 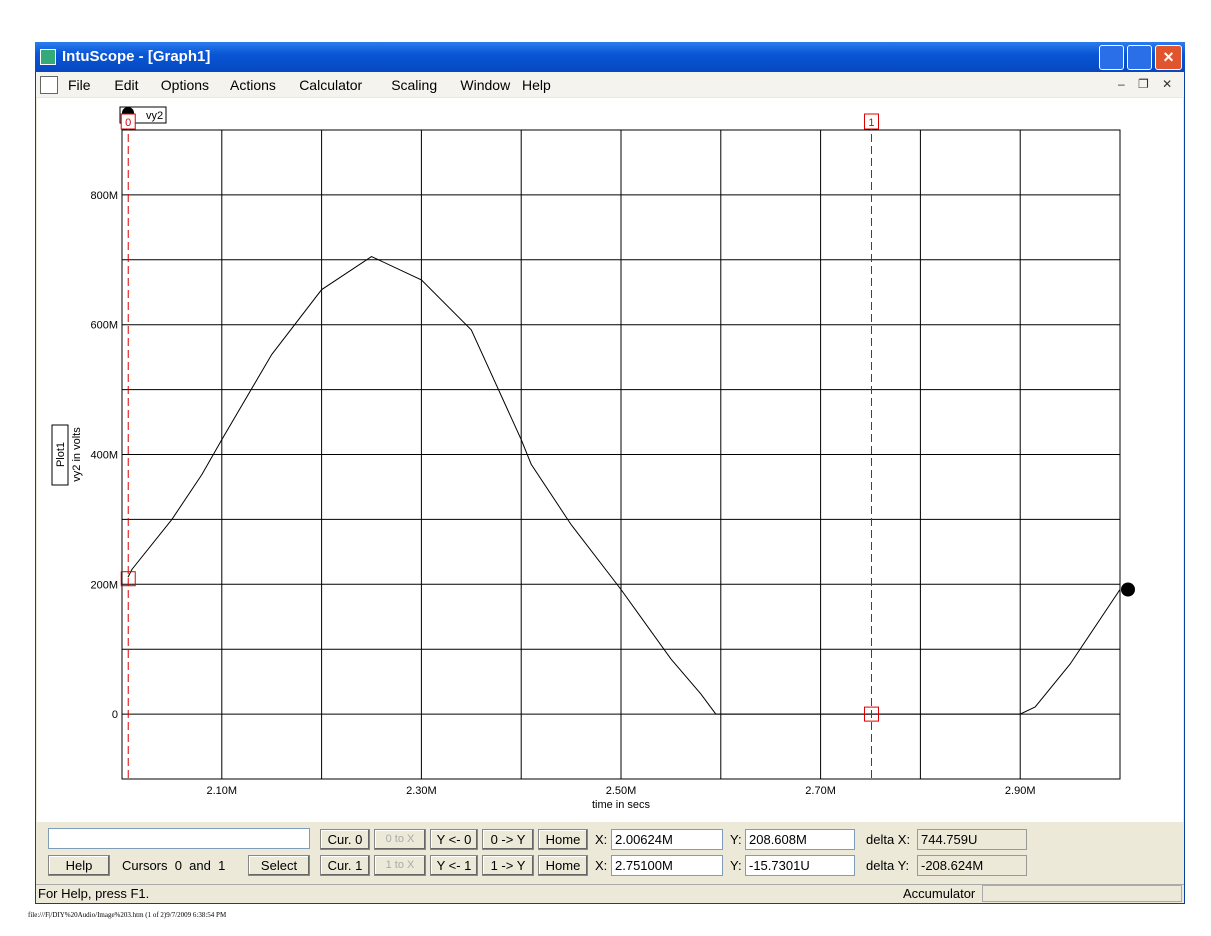 I want to click on x-tick-label: 2.30M, so click(x=421, y=791).